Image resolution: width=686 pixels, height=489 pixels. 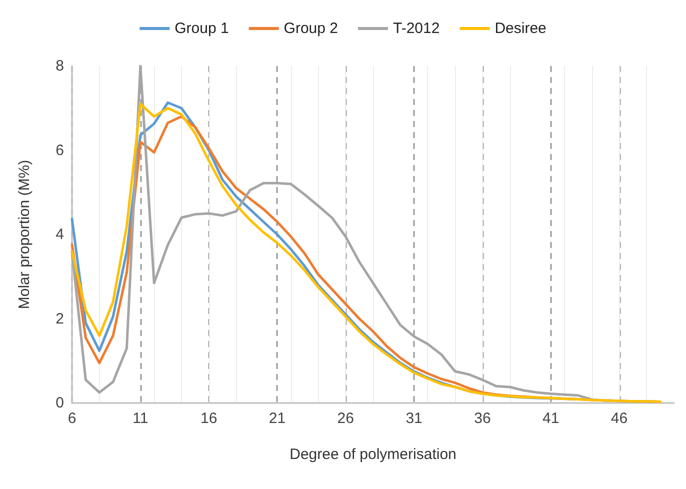 What do you see at coordinates (60, 150) in the screenshot?
I see `y-tick-label: 6` at bounding box center [60, 150].